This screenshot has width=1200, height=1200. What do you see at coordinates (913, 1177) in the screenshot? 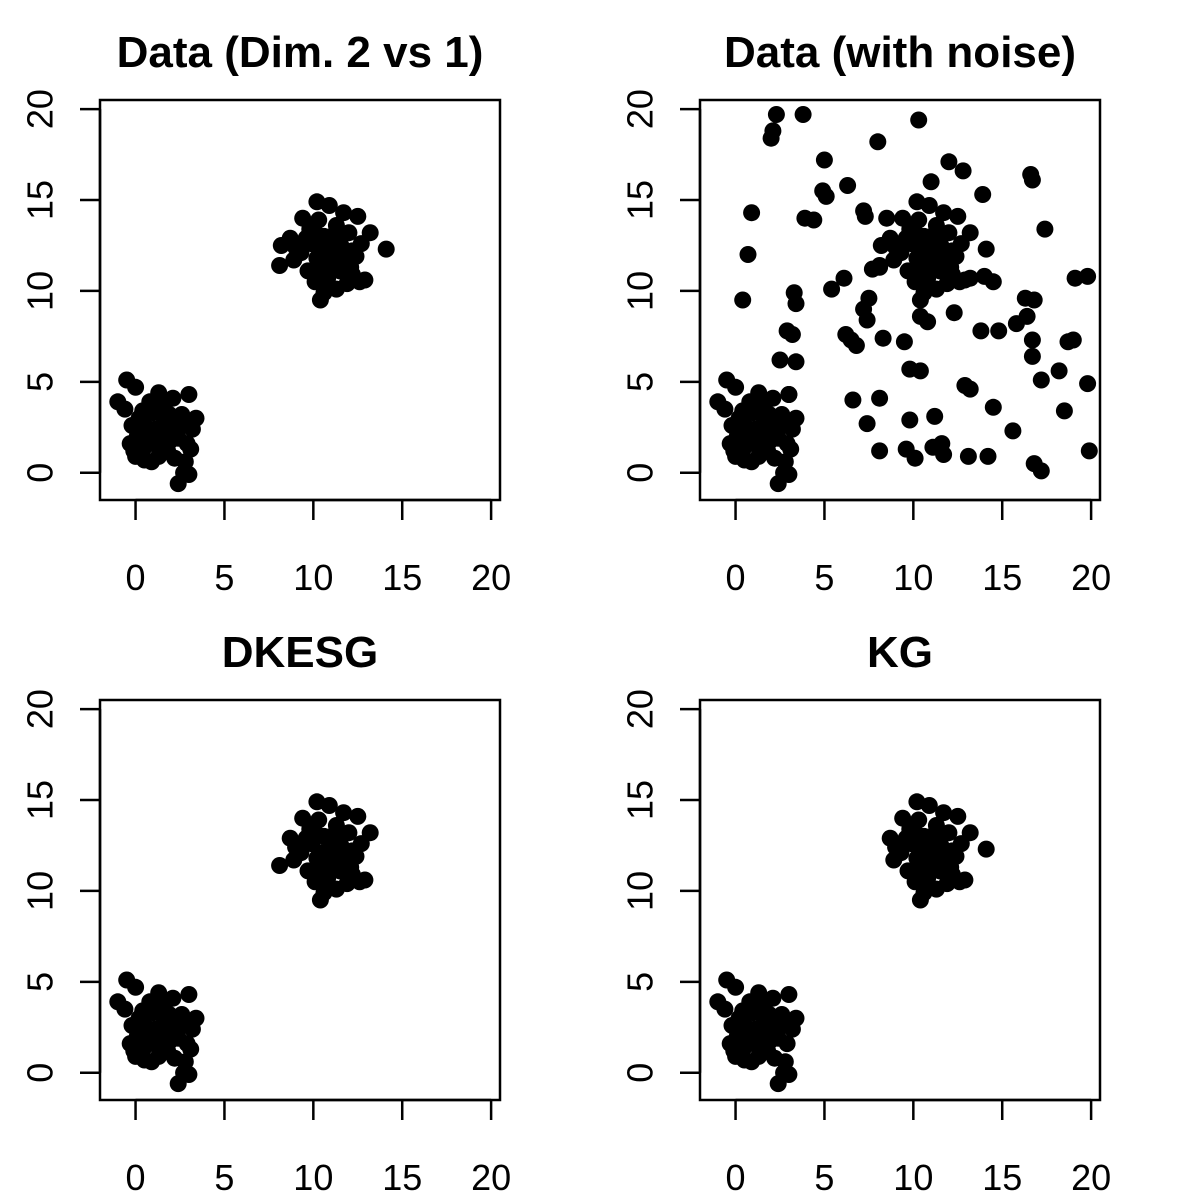
I see `x-tick-label: 10` at bounding box center [913, 1177].